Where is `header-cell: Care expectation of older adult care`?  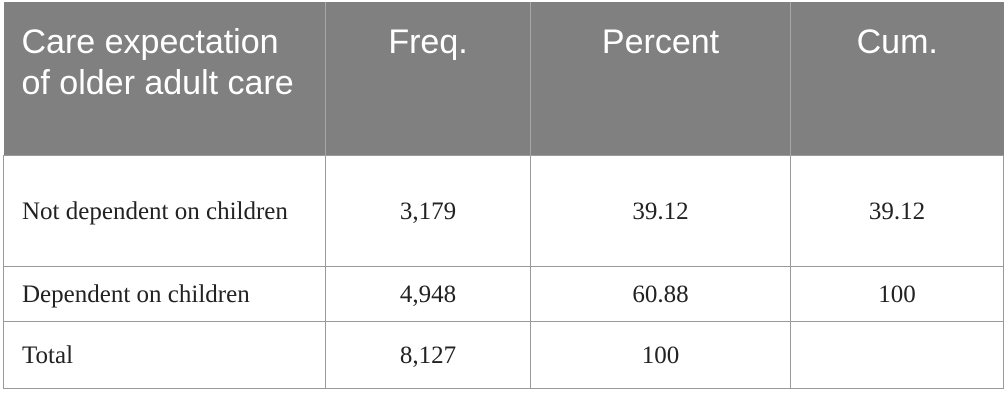
header-cell: Care expectation of older adult care is located at coordinates (164, 79).